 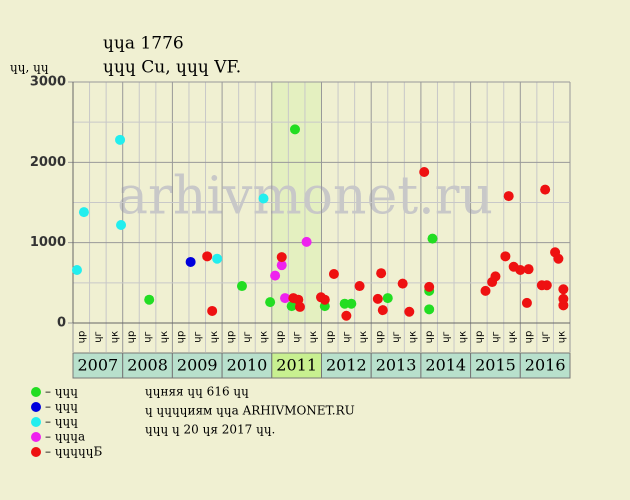 What do you see at coordinates (396, 365) in the screenshot?
I see `x-tick-label: 2013` at bounding box center [396, 365].